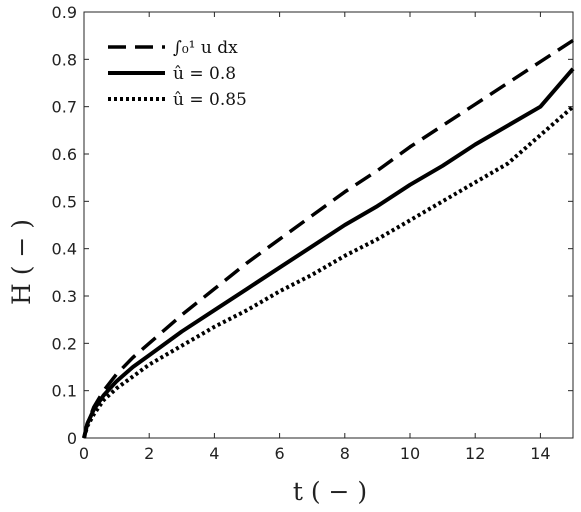 This screenshot has height=512, width=581. I want to click on y-axis-label: H ( − ), so click(21, 262).